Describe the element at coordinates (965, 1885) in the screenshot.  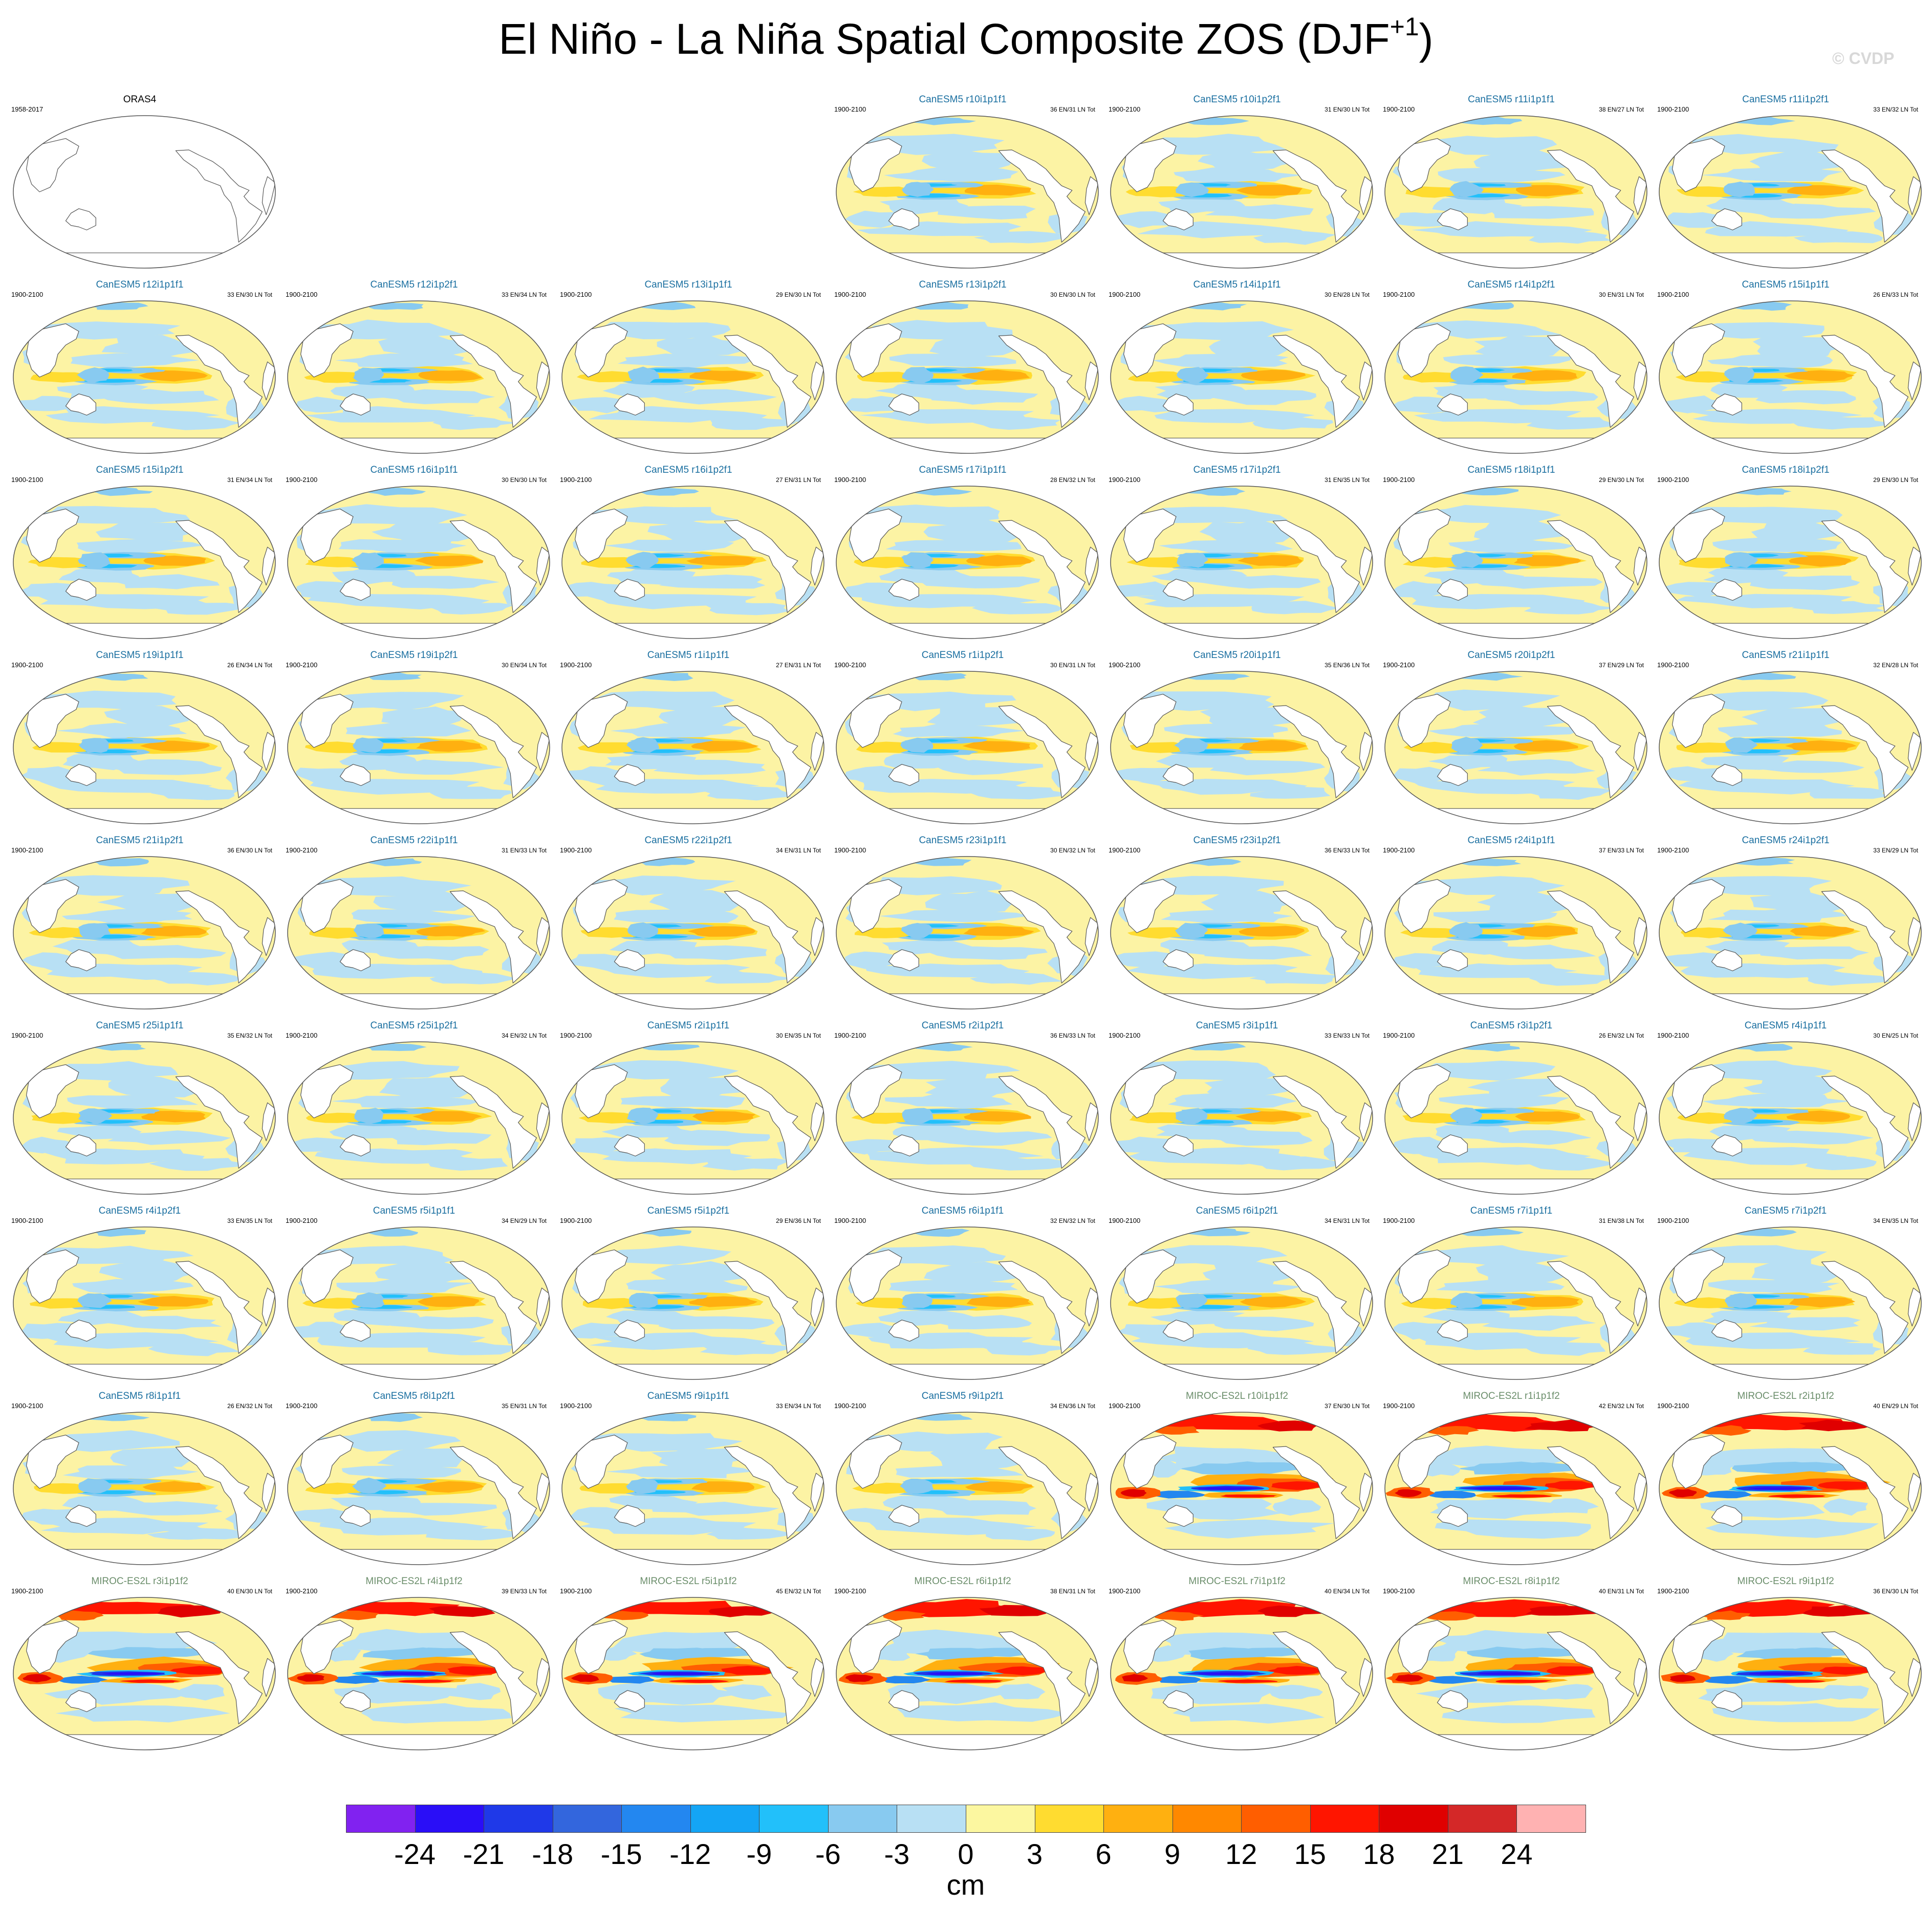
I see `colorbar-units: cm` at that location.